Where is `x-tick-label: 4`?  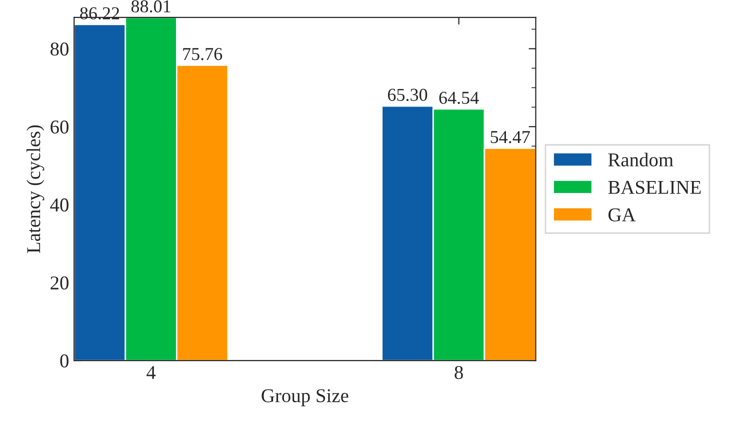 x-tick-label: 4 is located at coordinates (151, 372).